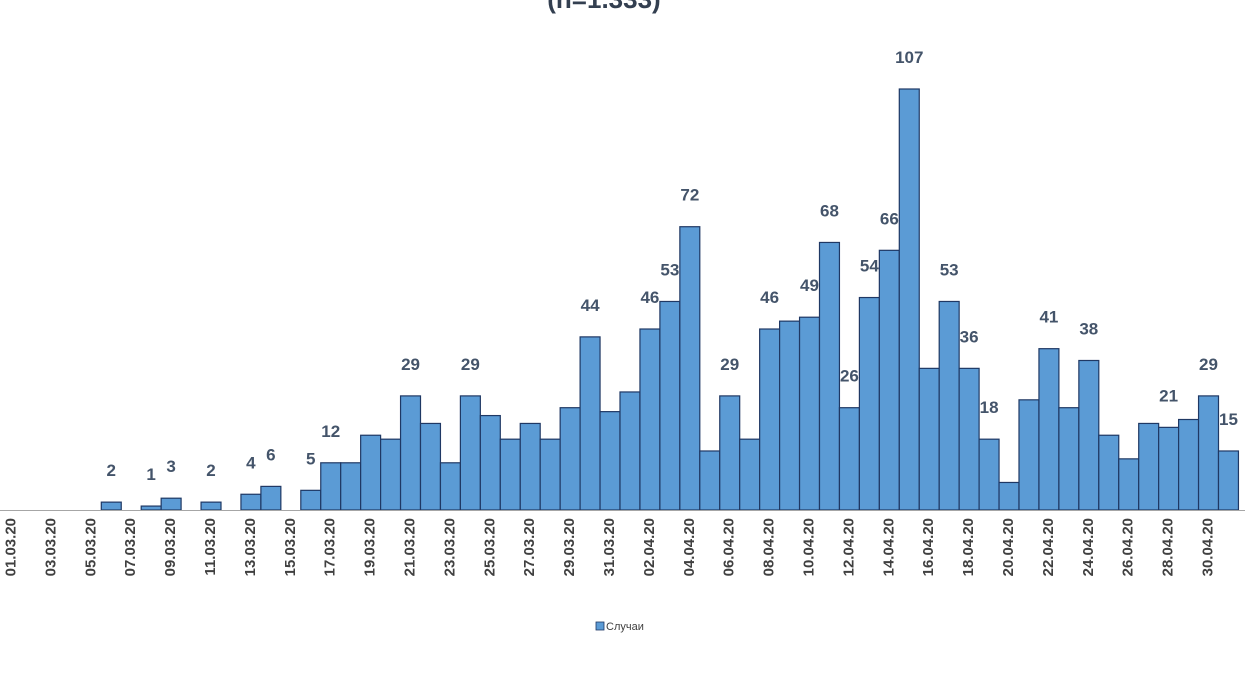 This screenshot has height=700, width=1245. I want to click on data-label-11.03.20: 2, so click(210, 470).